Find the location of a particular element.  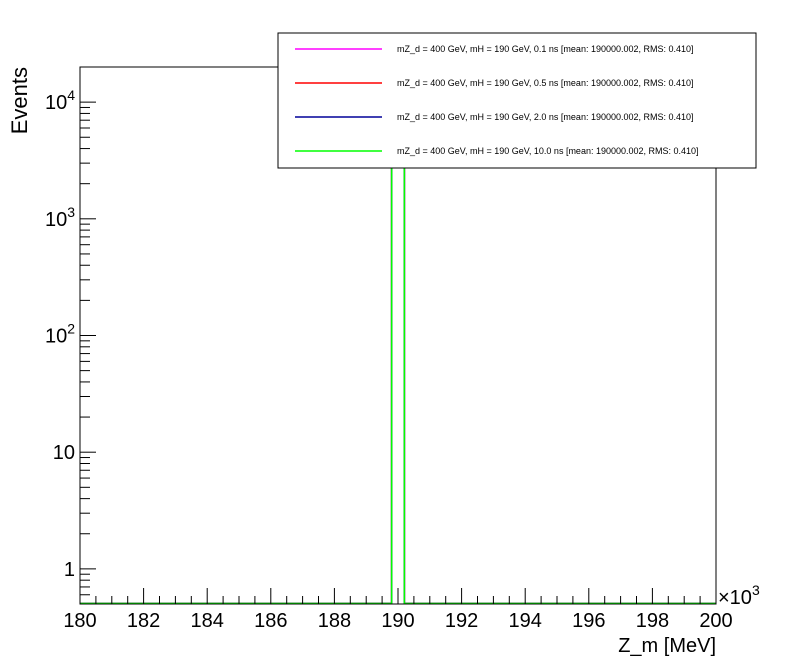

x-axis-multiplier-exponent: 3 is located at coordinates (756, 590).